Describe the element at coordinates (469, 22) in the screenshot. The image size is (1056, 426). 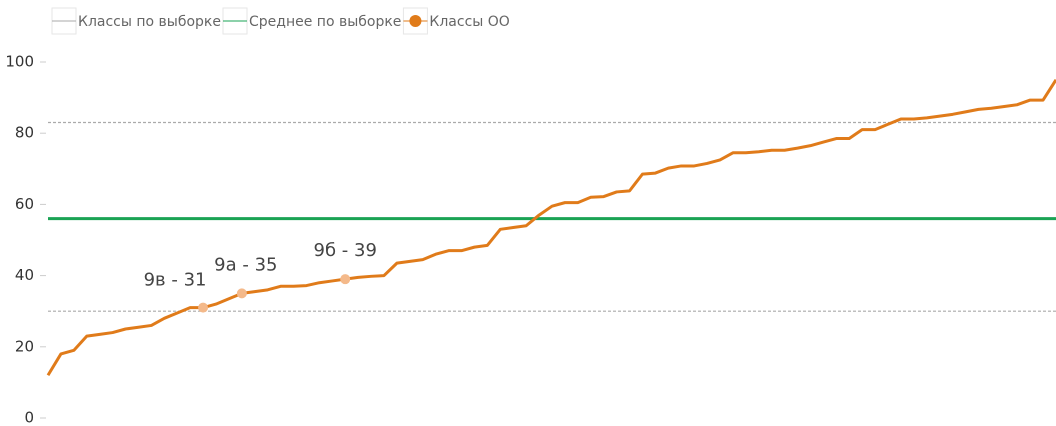
I see `legend-label: Классы ОО` at that location.